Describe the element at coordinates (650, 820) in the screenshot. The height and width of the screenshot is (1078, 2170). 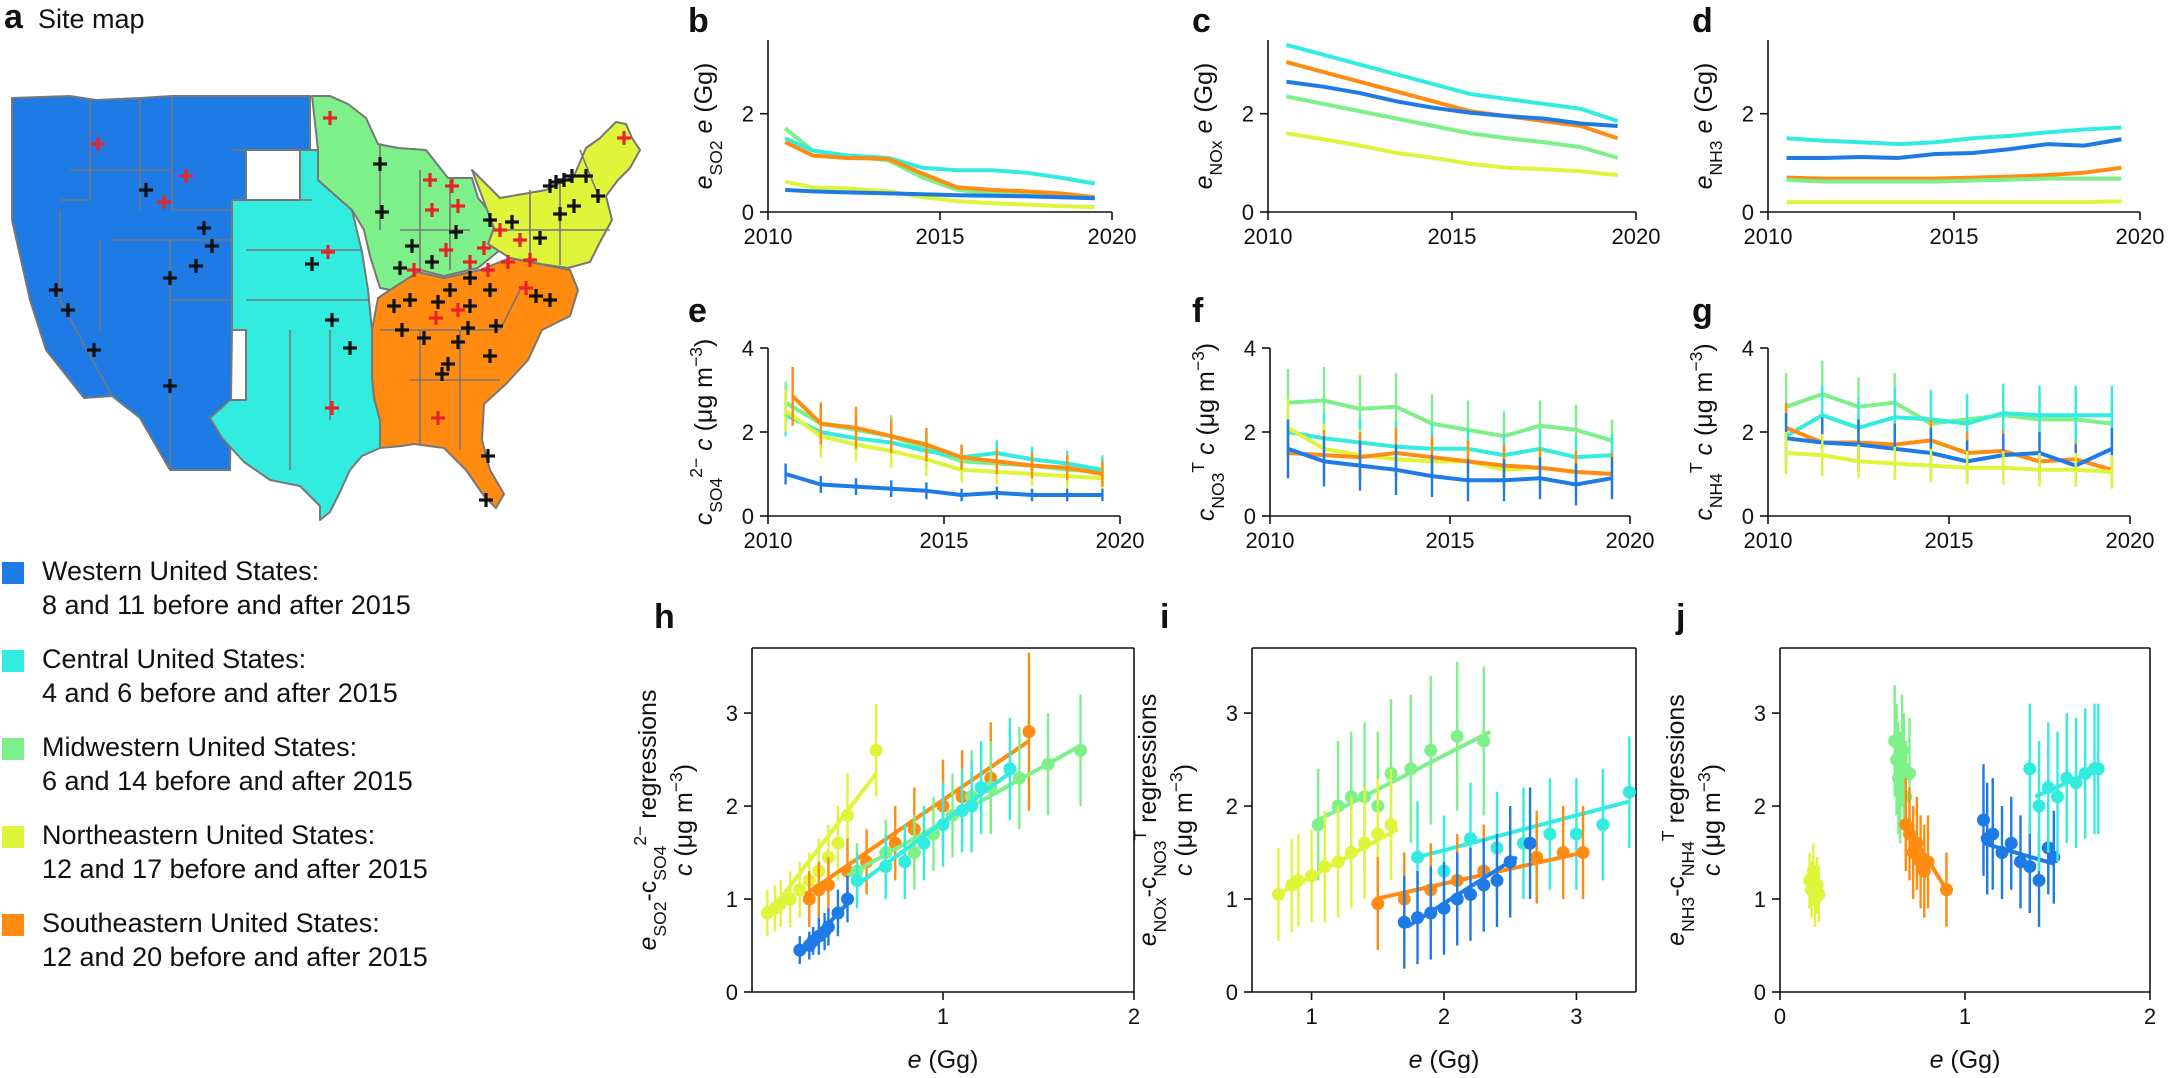
I see `y-axis-label-line1: eSO2-cSO42− regressions` at that location.